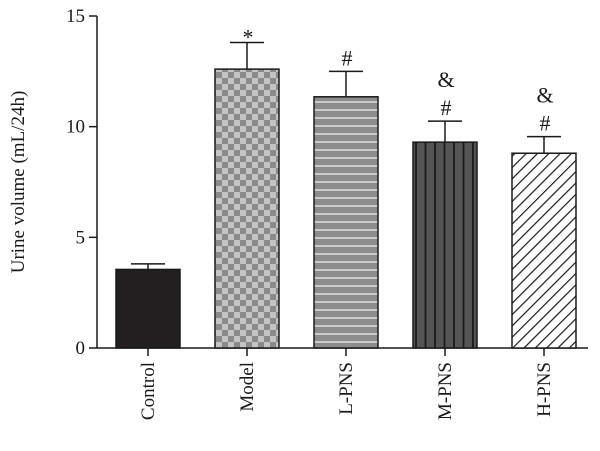  What do you see at coordinates (81, 182) in the screenshot?
I see `y-ticks: 0 5 10 15` at bounding box center [81, 182].